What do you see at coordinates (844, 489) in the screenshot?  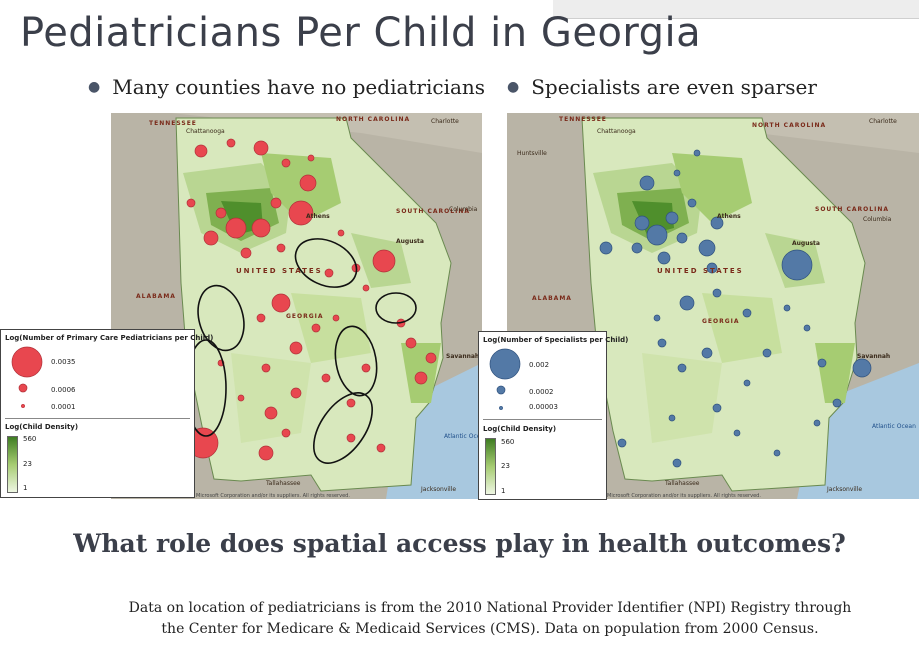 I see `label-jacksonville-right: Jacksonville` at bounding box center [844, 489].